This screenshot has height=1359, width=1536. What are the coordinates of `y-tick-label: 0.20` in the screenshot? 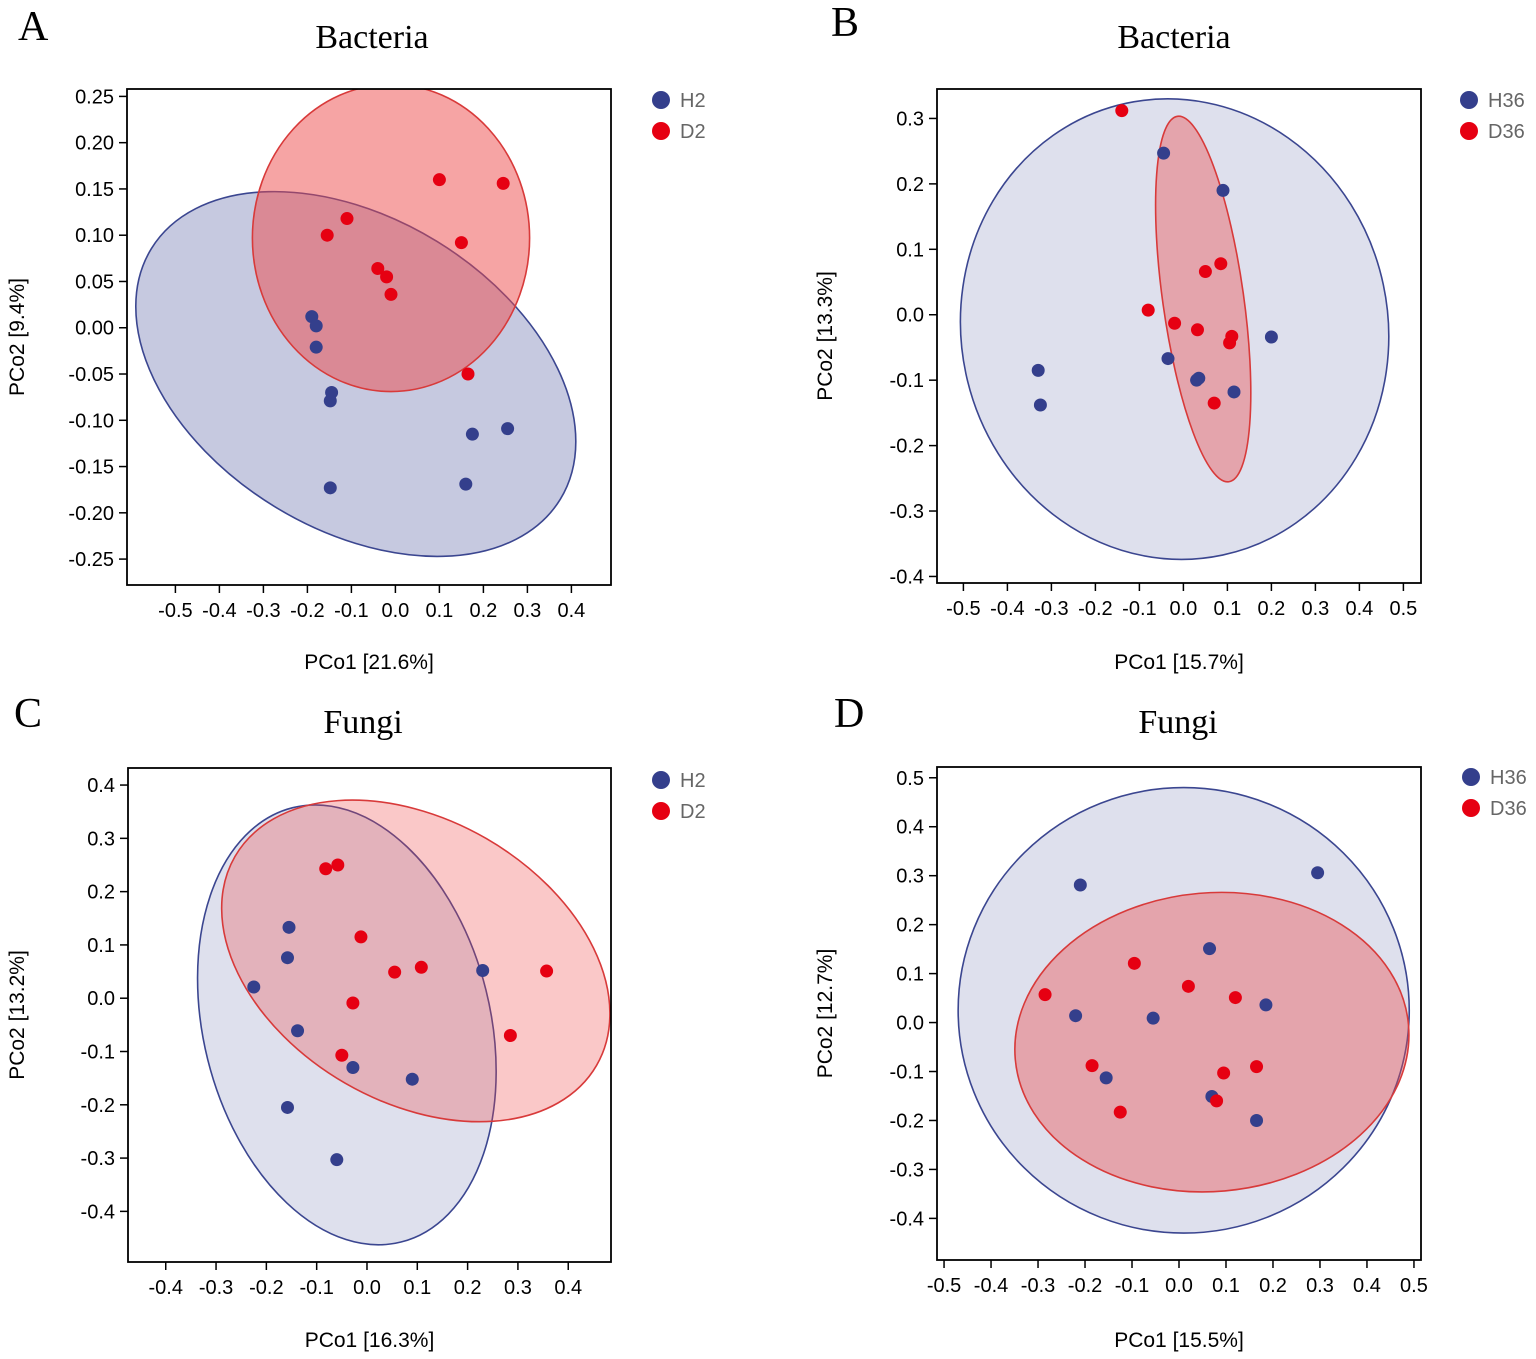 It's located at (94, 144).